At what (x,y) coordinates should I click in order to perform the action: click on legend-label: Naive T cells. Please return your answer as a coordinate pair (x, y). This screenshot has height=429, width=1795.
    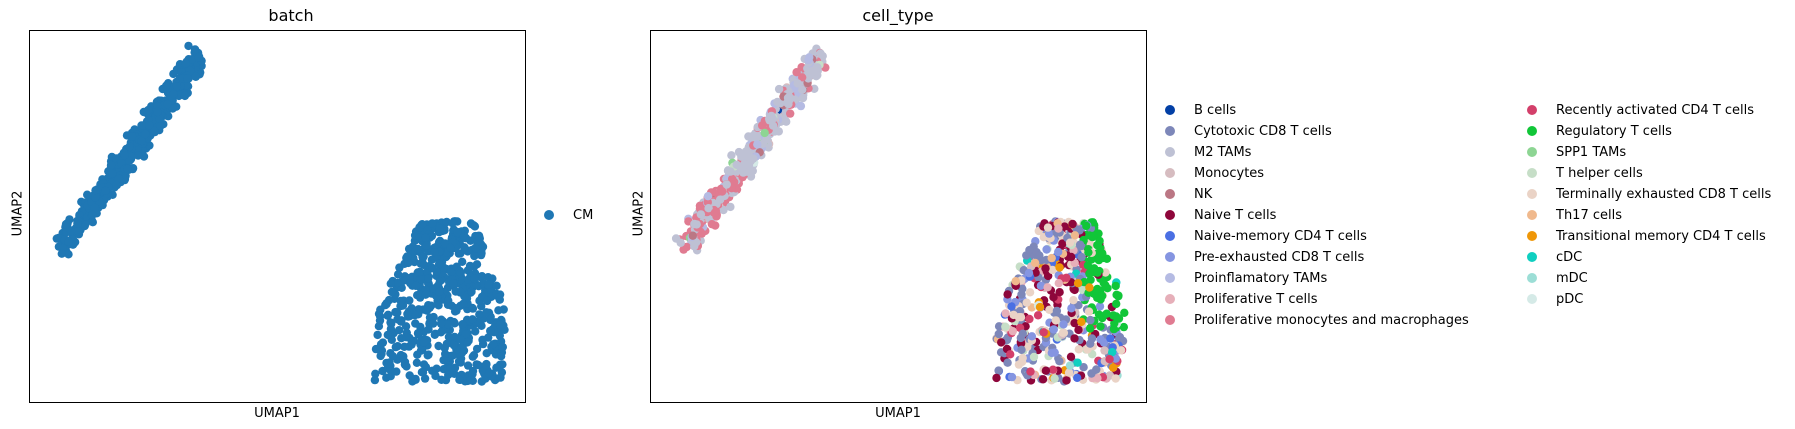
    Looking at the image, I should click on (1235, 215).